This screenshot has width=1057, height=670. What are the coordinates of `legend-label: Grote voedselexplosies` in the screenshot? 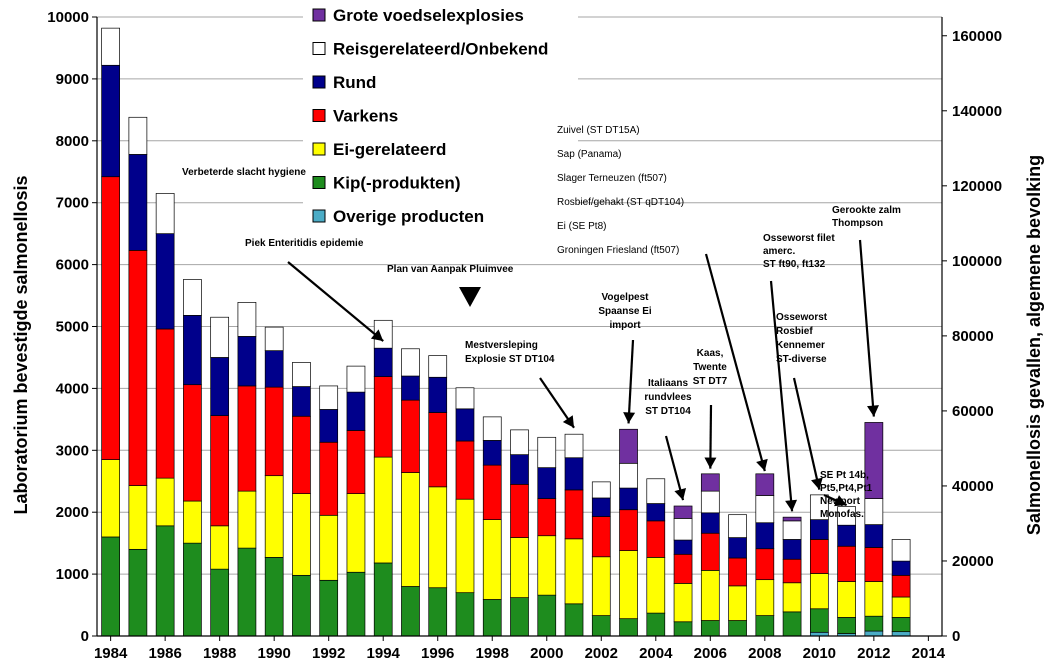 It's located at (428, 15).